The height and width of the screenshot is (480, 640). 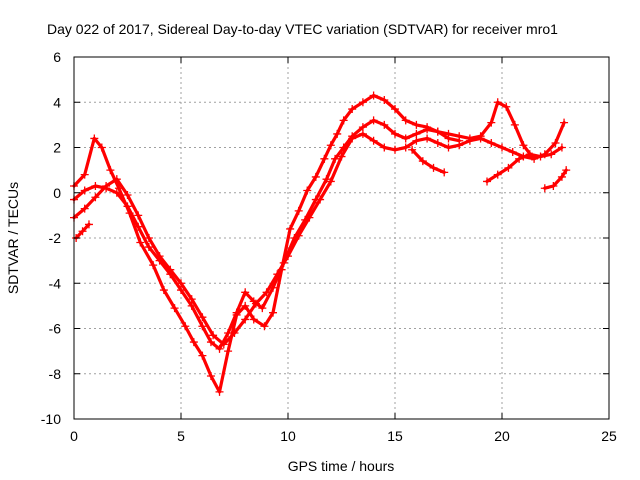 What do you see at coordinates (13, 238) in the screenshot?
I see `y-axis-label: SDTVAR / TECUs` at bounding box center [13, 238].